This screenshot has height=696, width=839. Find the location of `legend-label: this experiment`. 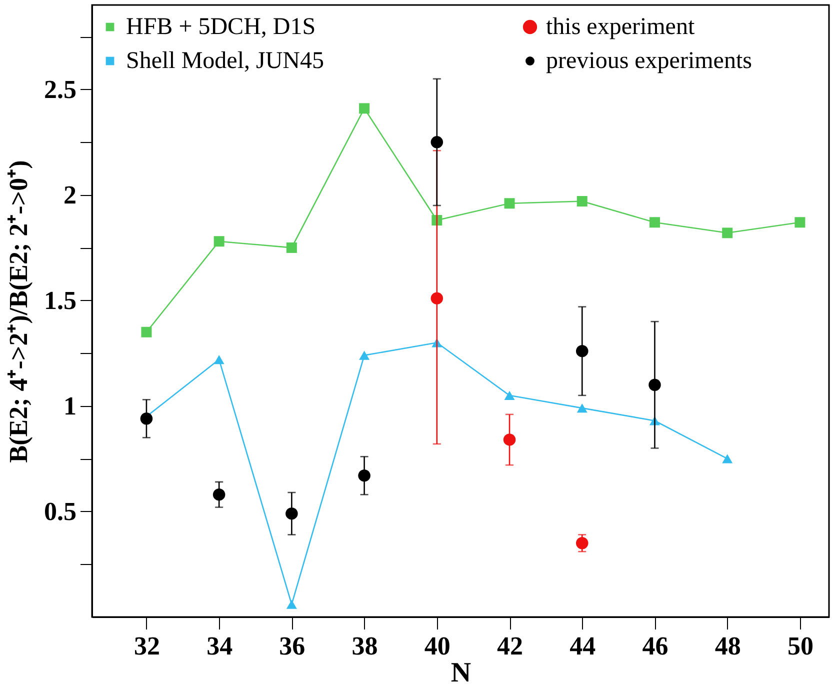

legend-label: this experiment is located at coordinates (620, 27).